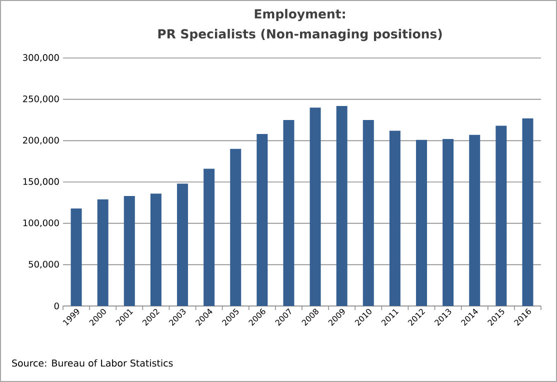  I want to click on y-tick-label: 150,000, so click(41, 182).